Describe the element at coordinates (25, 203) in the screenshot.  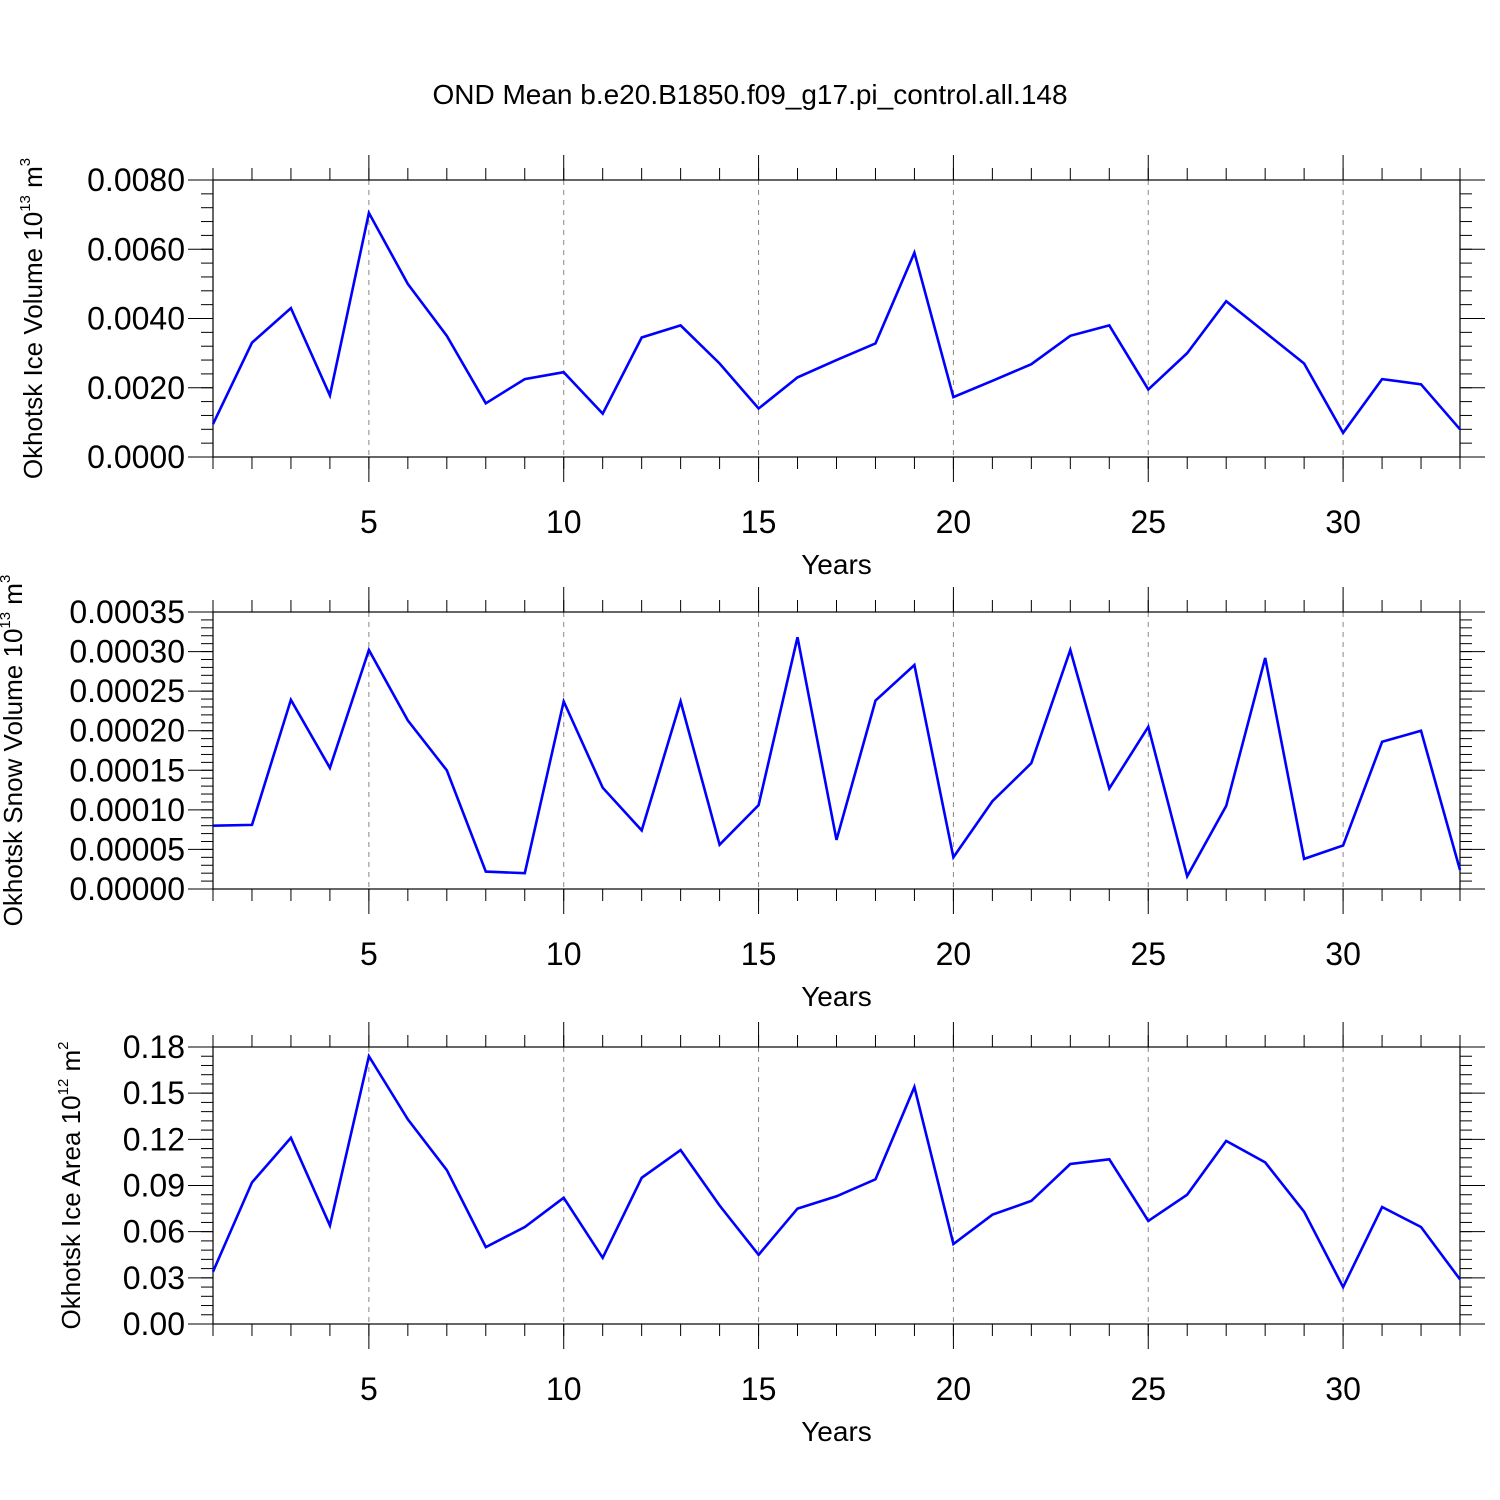
I see `y-axis-title-exponent: 13` at that location.